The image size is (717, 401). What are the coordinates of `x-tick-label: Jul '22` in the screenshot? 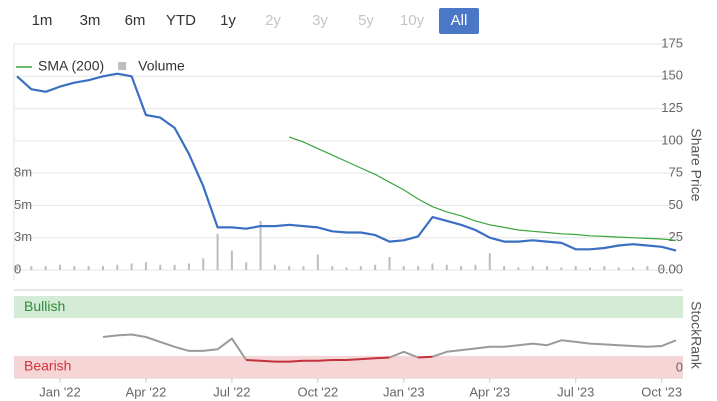 It's located at (231, 391).